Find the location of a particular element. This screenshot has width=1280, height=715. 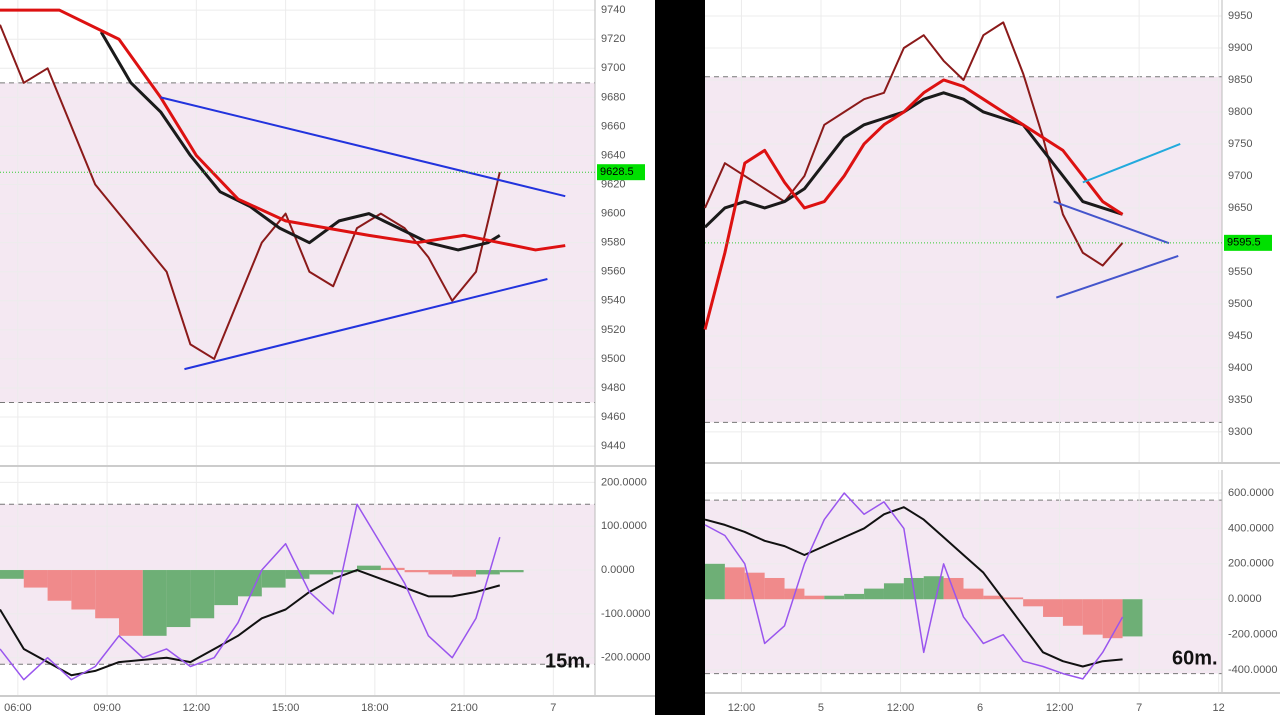

y-tick-label: 9450 is located at coordinates (1240, 336).